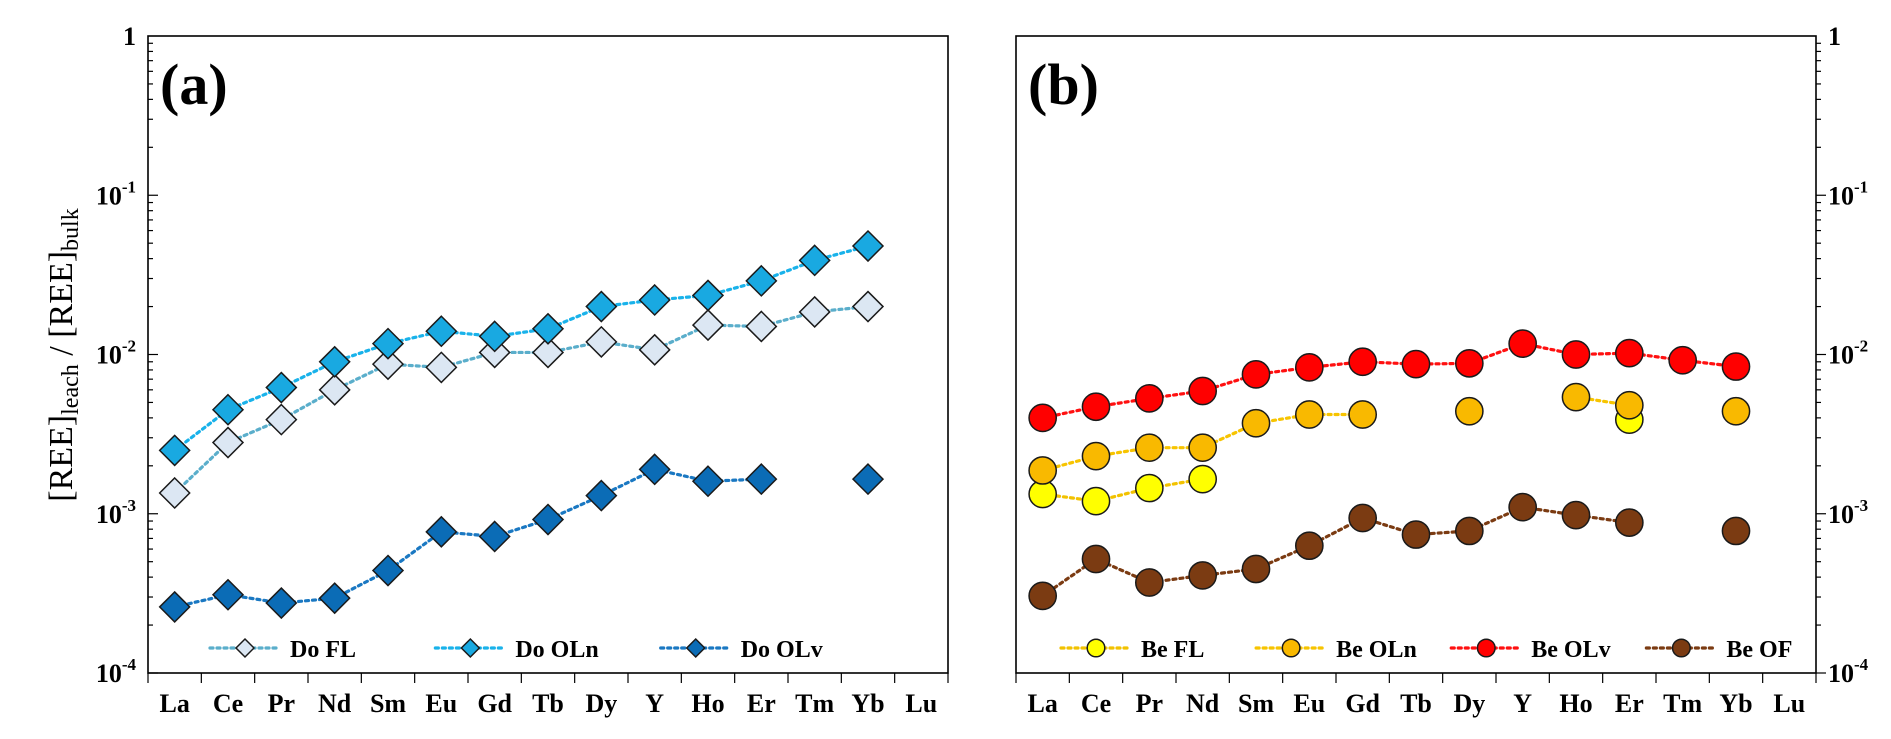 This screenshot has width=1891, height=739. I want to click on legend-label: Be OLn, so click(1376, 650).